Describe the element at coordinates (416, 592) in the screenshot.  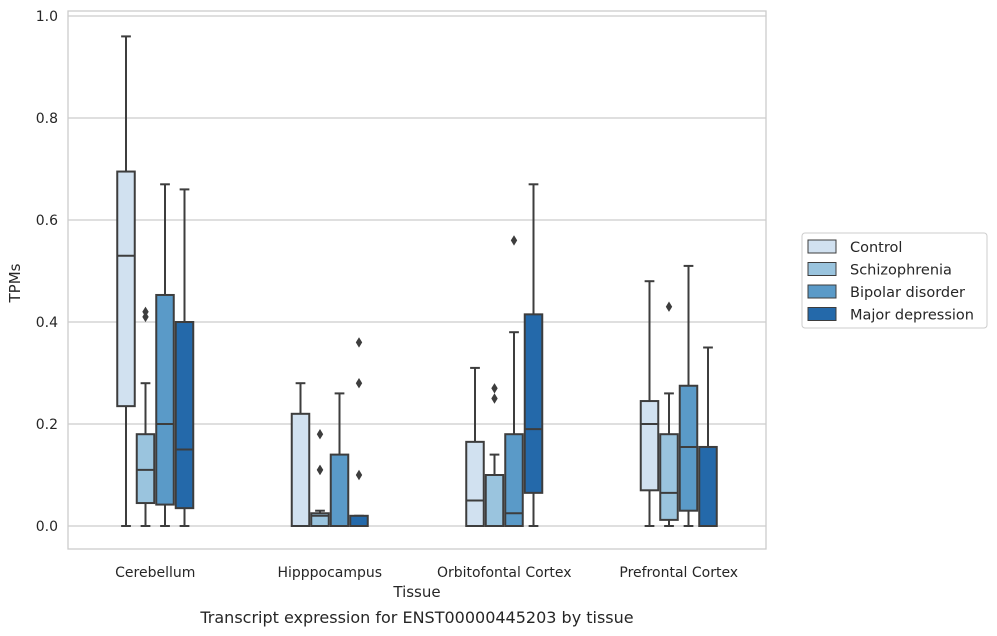
I see `x-axis-label: Tissue` at that location.